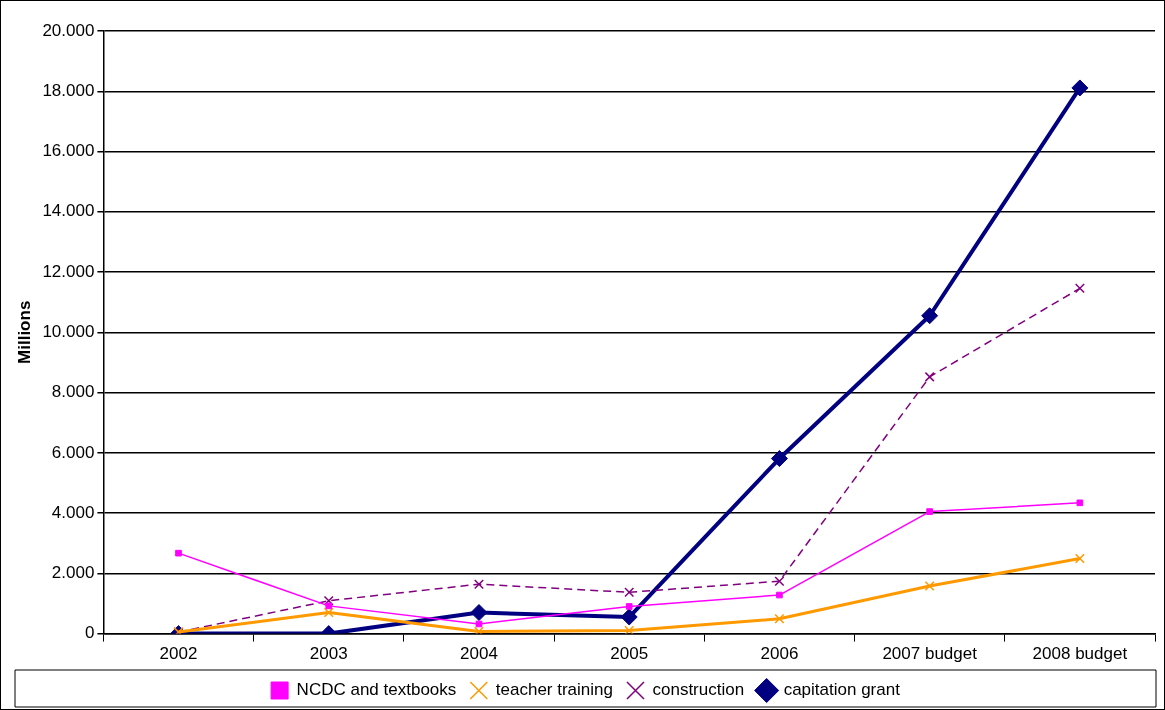 The height and width of the screenshot is (710, 1165). Describe the element at coordinates (698, 690) in the screenshot. I see `legend-label: construction` at that location.